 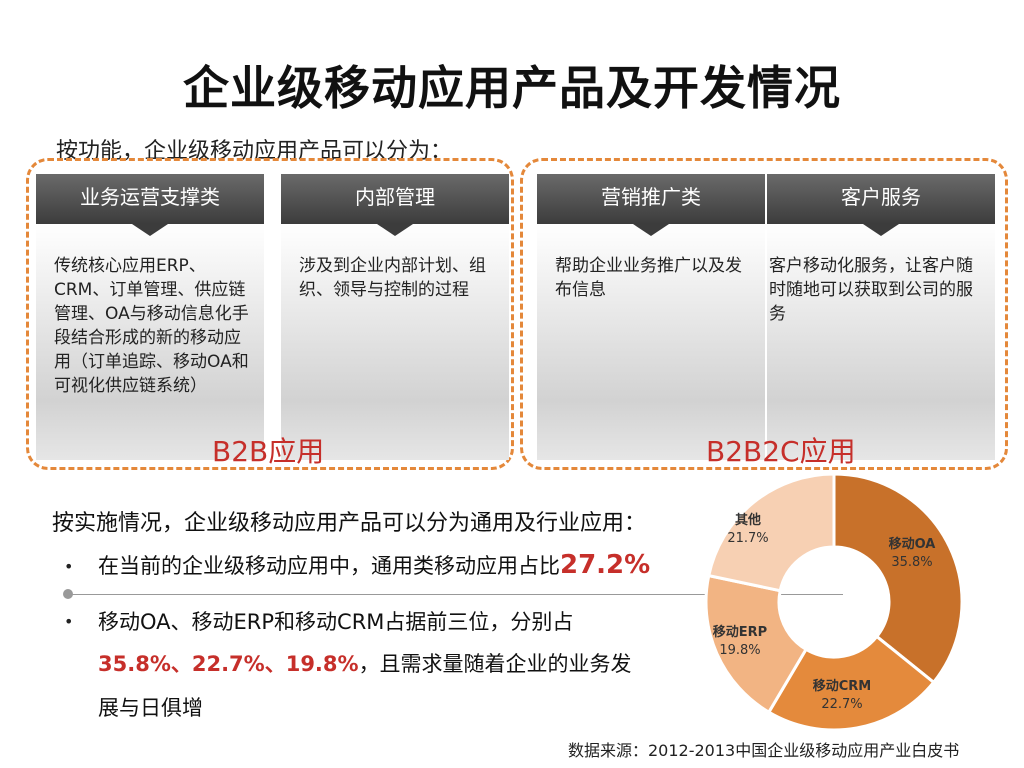 What do you see at coordinates (150, 199) in the screenshot?
I see `card-title: 业务运营支撑类` at bounding box center [150, 199].